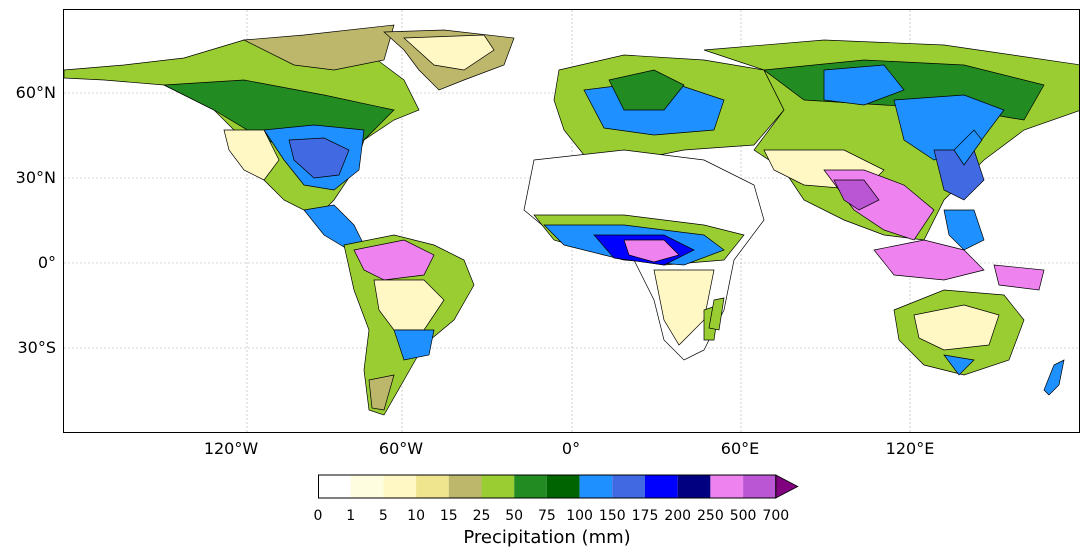 The height and width of the screenshot is (558, 1089). I want to click on colorbar-tick-label: 15, so click(448, 516).